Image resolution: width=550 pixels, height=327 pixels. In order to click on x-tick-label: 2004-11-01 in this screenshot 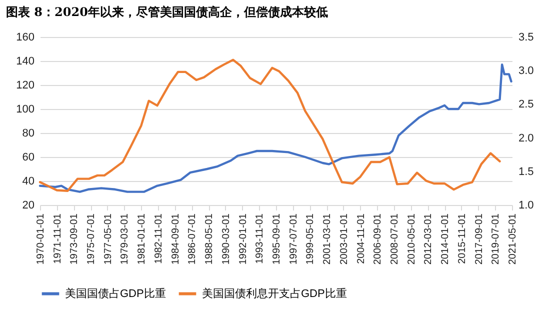, I will do `click(361, 238)`.